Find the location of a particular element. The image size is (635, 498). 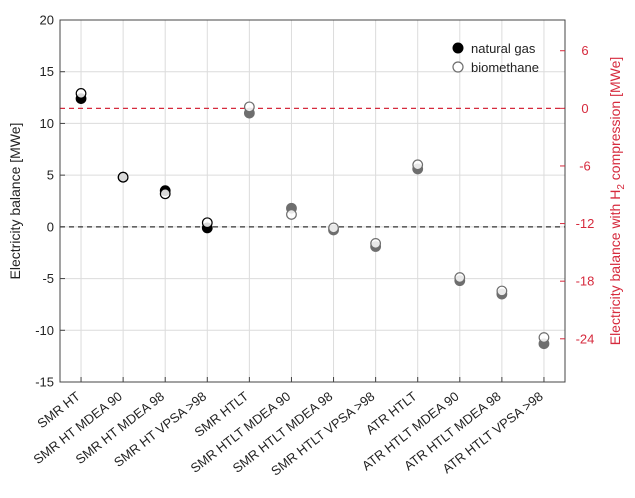

y2-label-subscript: 2 is located at coordinates (621, 187).